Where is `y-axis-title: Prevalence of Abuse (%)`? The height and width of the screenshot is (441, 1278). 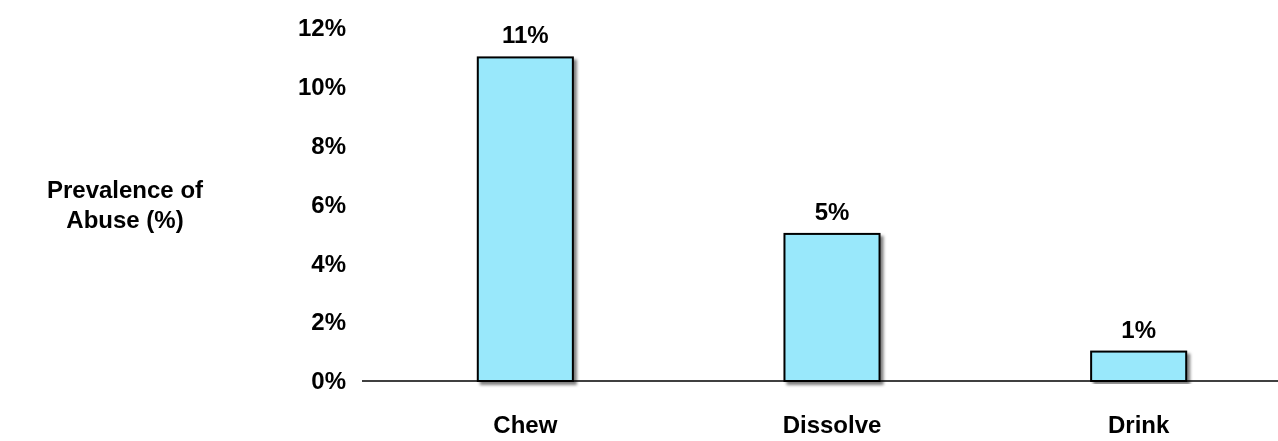
y-axis-title: Prevalence of Abuse (%) is located at coordinates (125, 204).